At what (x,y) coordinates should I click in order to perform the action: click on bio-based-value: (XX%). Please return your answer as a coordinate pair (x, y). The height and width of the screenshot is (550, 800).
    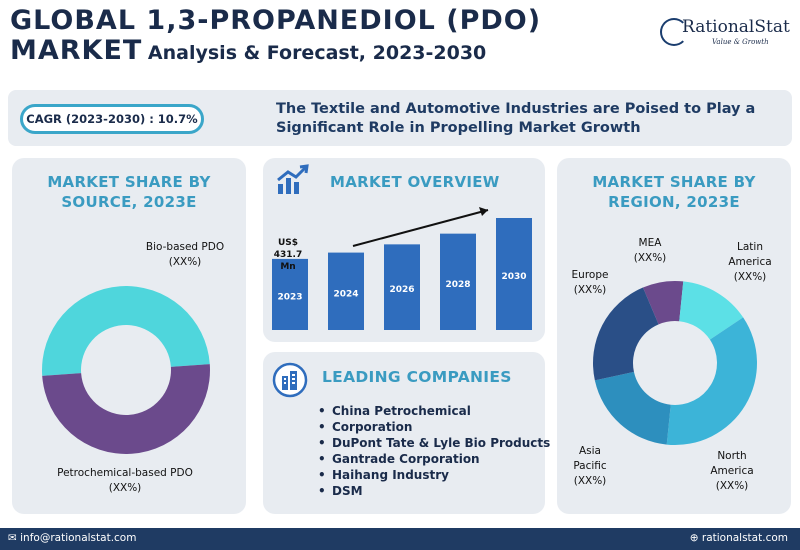
    Looking at the image, I should click on (185, 262).